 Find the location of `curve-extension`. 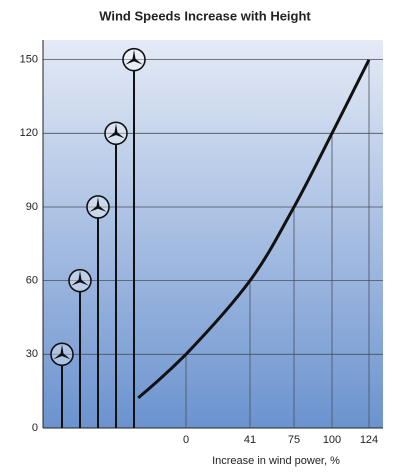

curve-extension is located at coordinates (162, 376).